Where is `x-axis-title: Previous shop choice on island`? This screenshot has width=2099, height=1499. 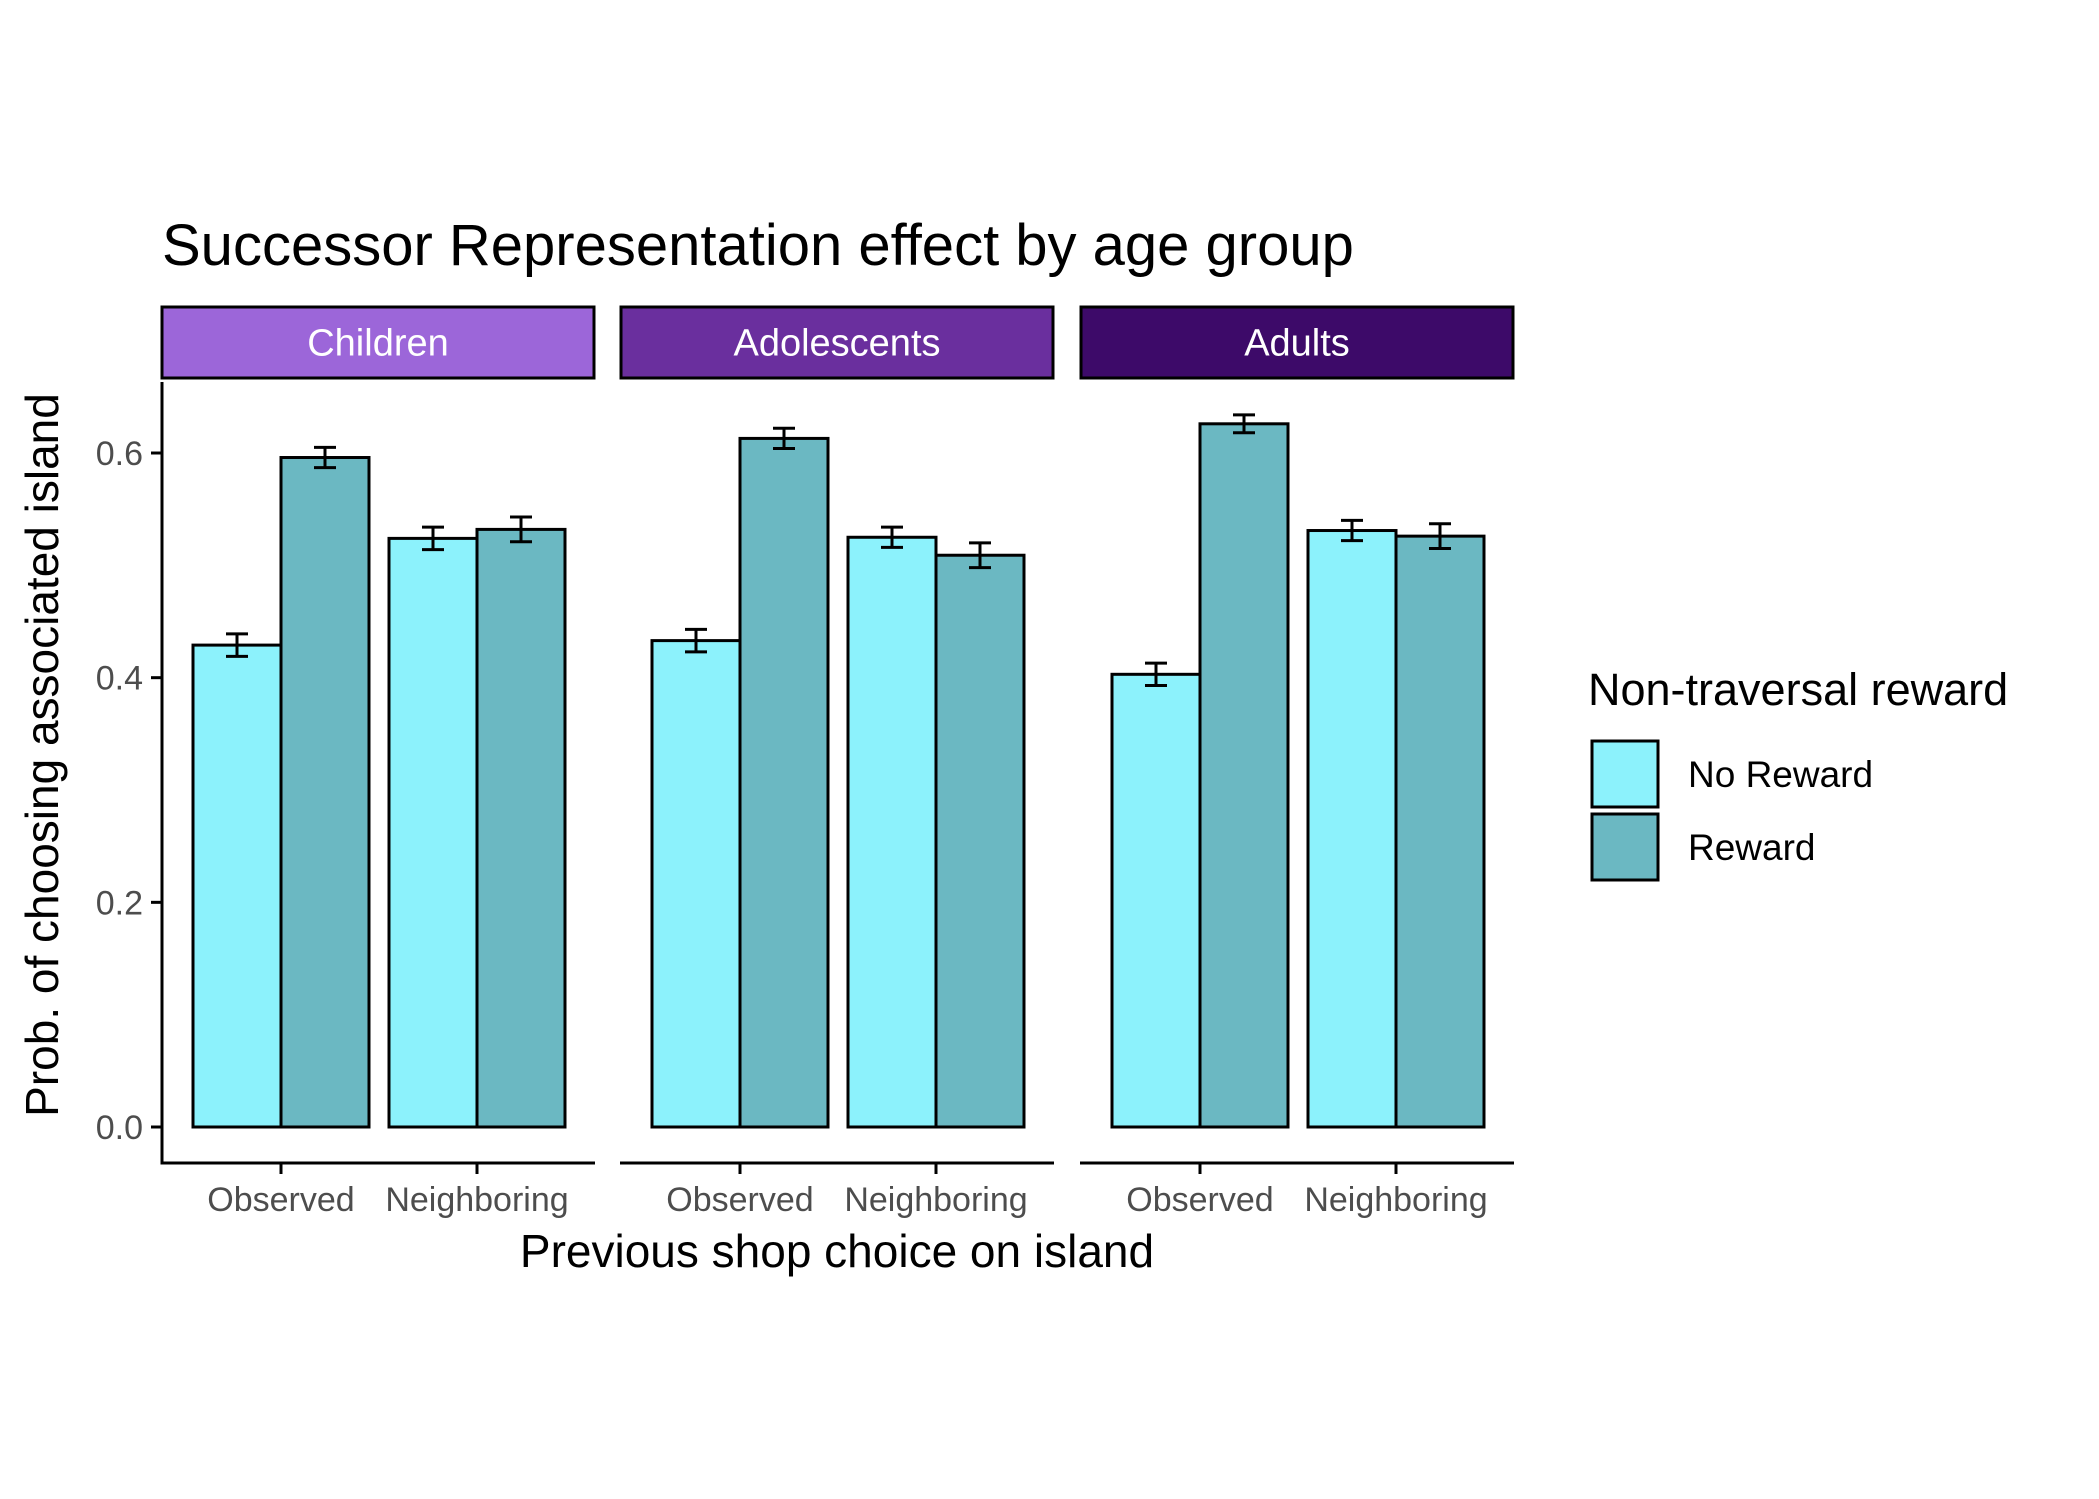 x-axis-title: Previous shop choice on island is located at coordinates (837, 1251).